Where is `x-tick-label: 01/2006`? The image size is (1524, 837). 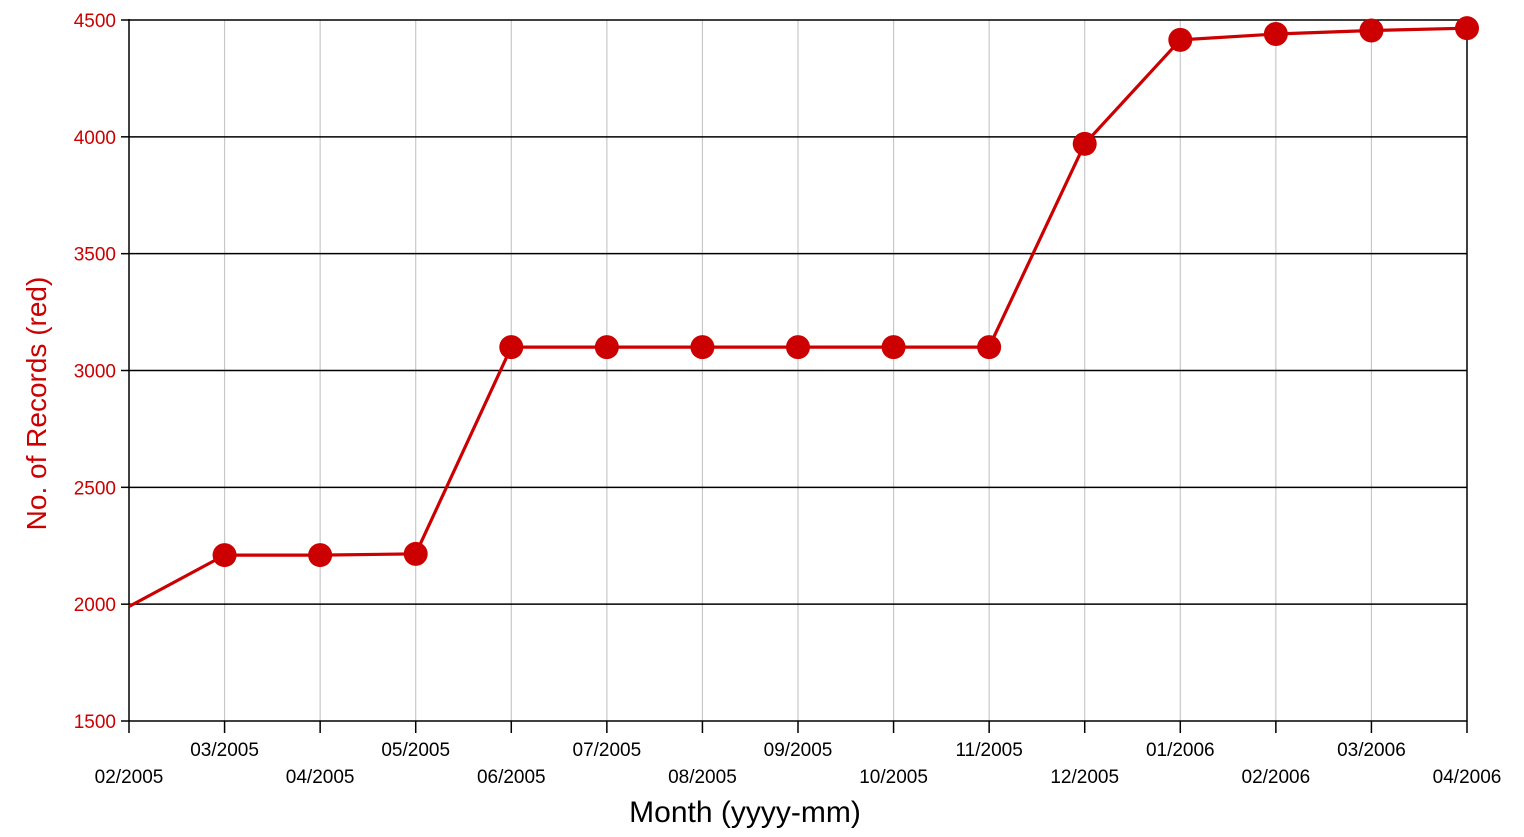
x-tick-label: 01/2006 is located at coordinates (1180, 750).